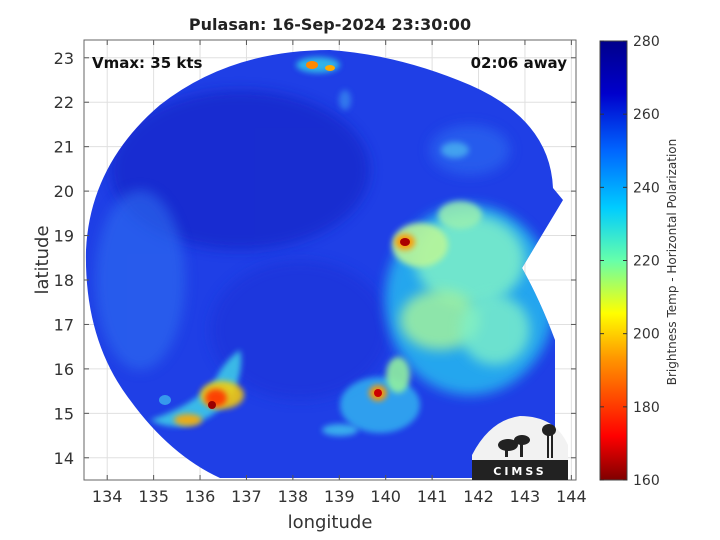 Image resolution: width=720 pixels, height=540 pixels. Describe the element at coordinates (339, 496) in the screenshot. I see `x-tick-label: 139` at that location.